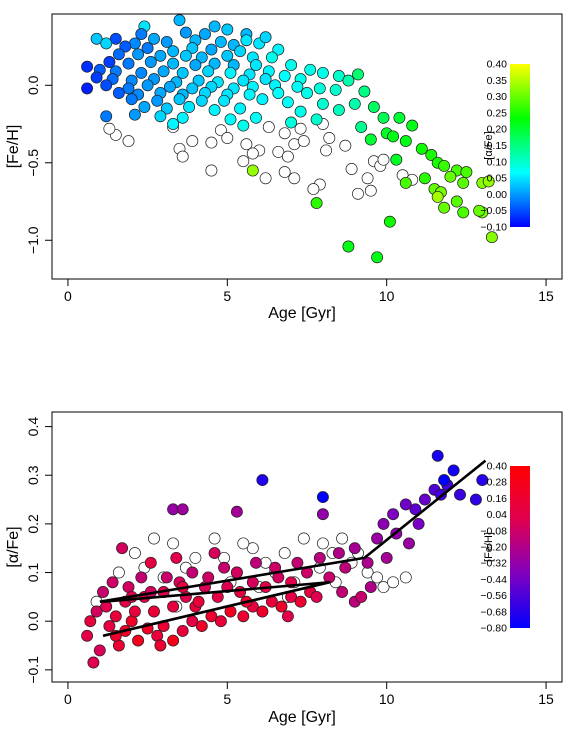  What do you see at coordinates (493, 596) in the screenshot?
I see `colorbar-tick-label: −0.56` at bounding box center [493, 596].